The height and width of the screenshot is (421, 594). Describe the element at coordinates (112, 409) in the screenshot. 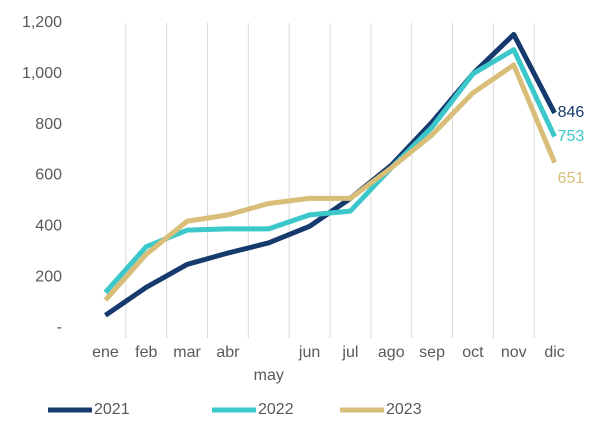

I see `legend-label: 2021` at that location.